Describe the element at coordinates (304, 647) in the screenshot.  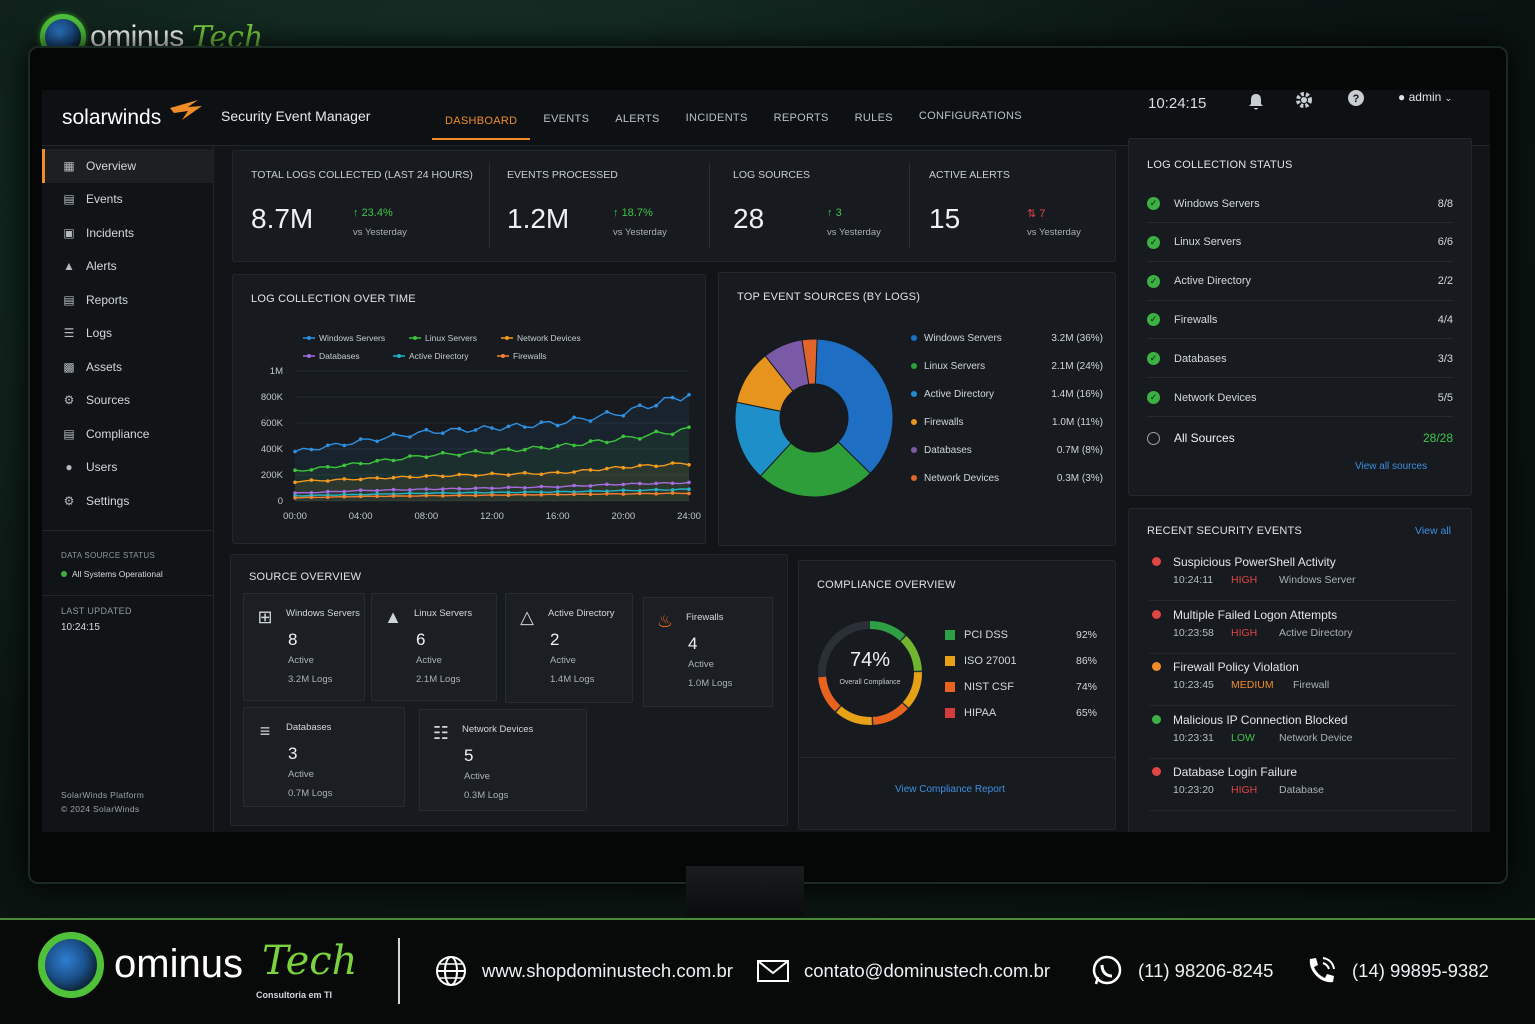
I see `source-card-windows-servers: ⊞ Windows Servers 8 Active 3.2M Logs` at that location.